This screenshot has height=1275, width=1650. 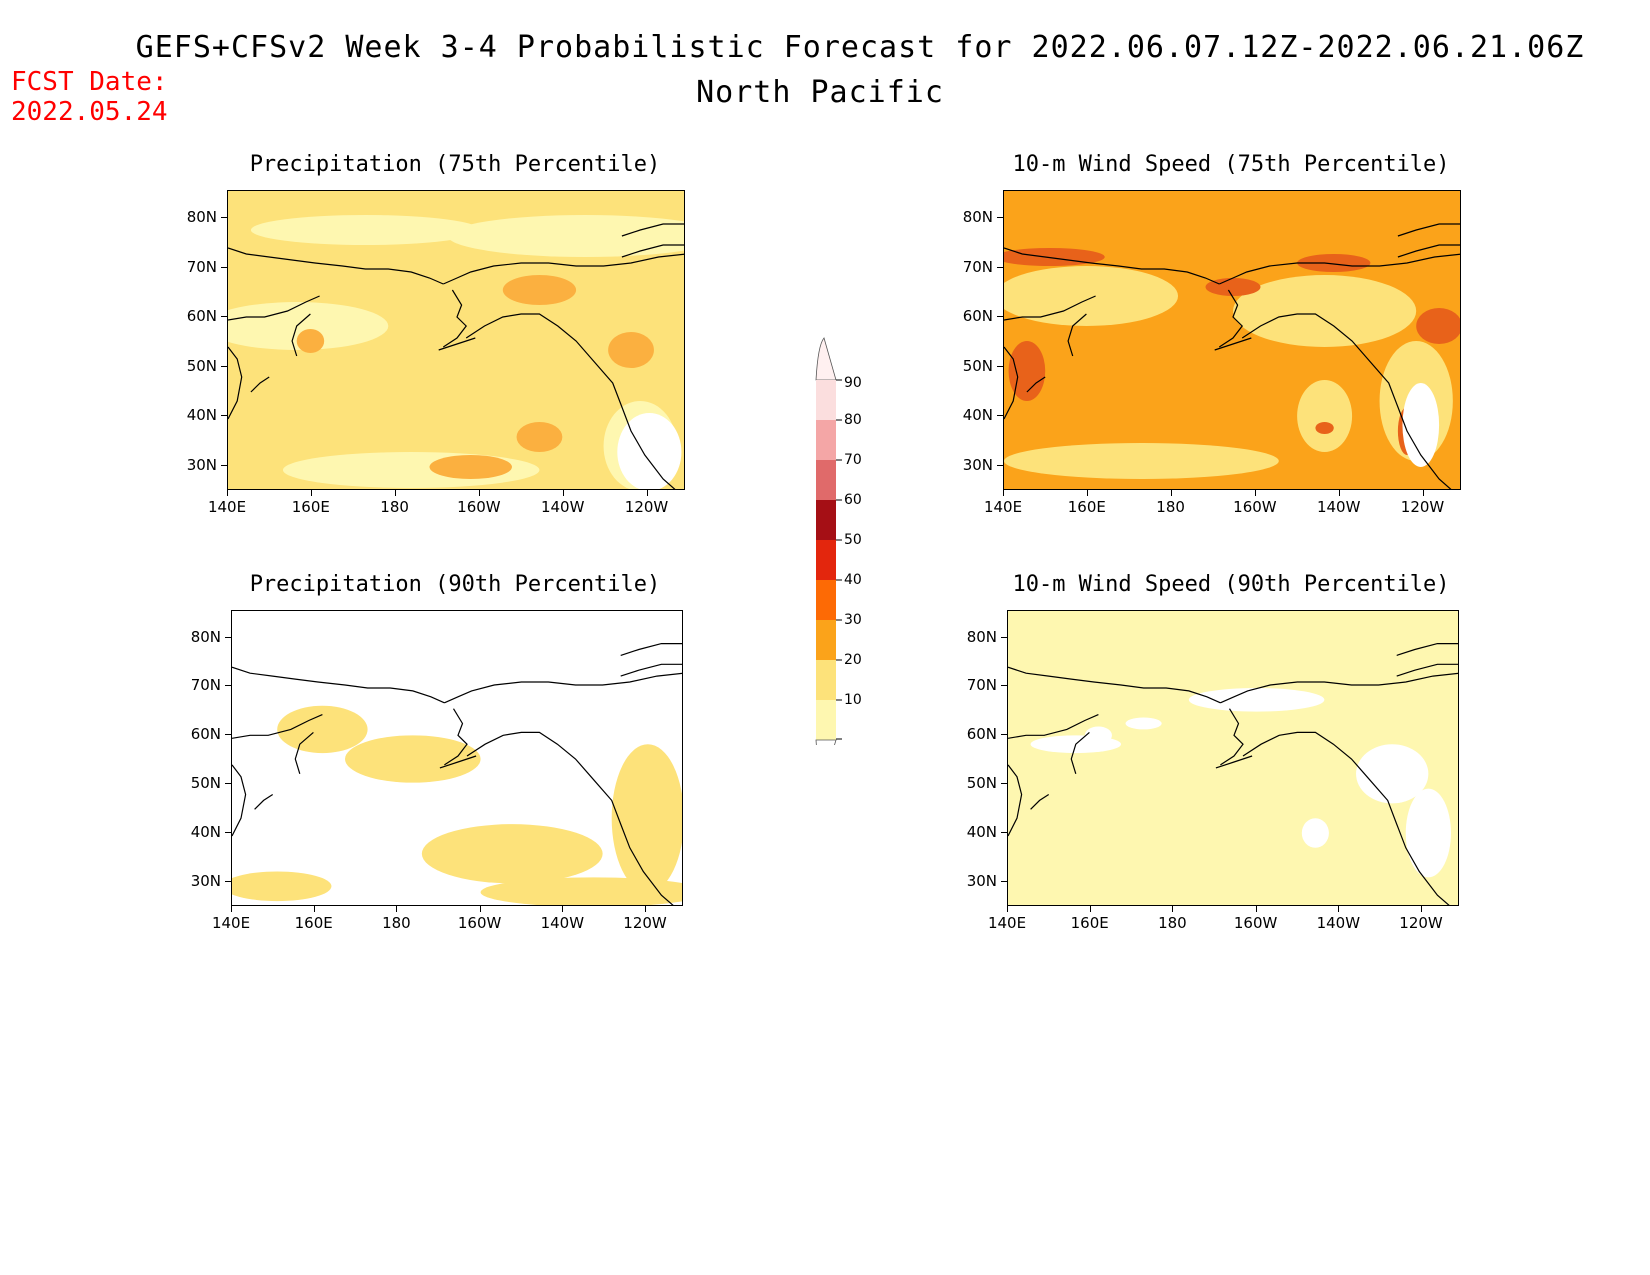 What do you see at coordinates (853, 660) in the screenshot?
I see `colorbar-level-label: 20` at bounding box center [853, 660].